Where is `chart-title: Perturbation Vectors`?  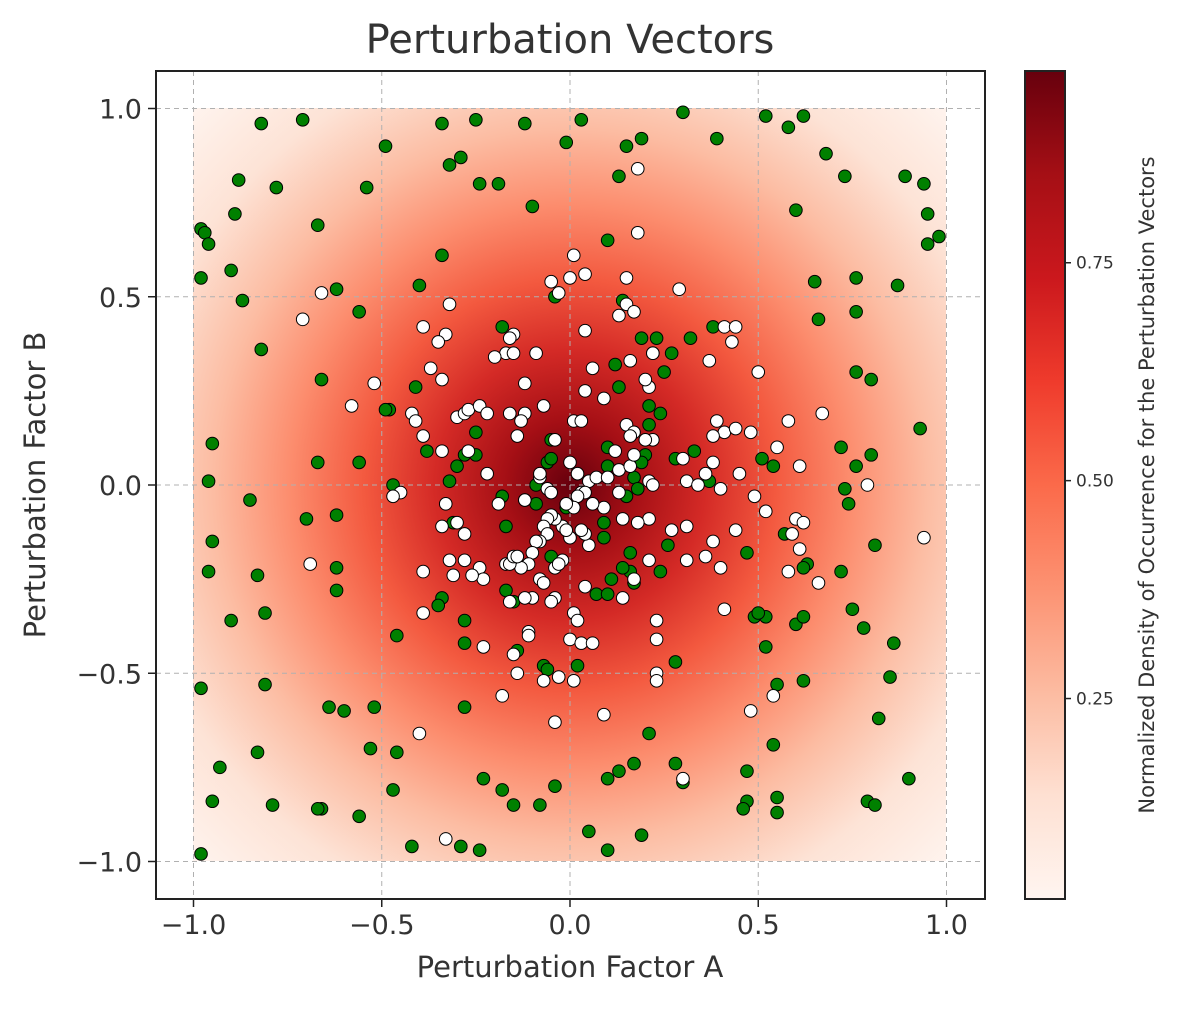
chart-title: Perturbation Vectors is located at coordinates (570, 40).